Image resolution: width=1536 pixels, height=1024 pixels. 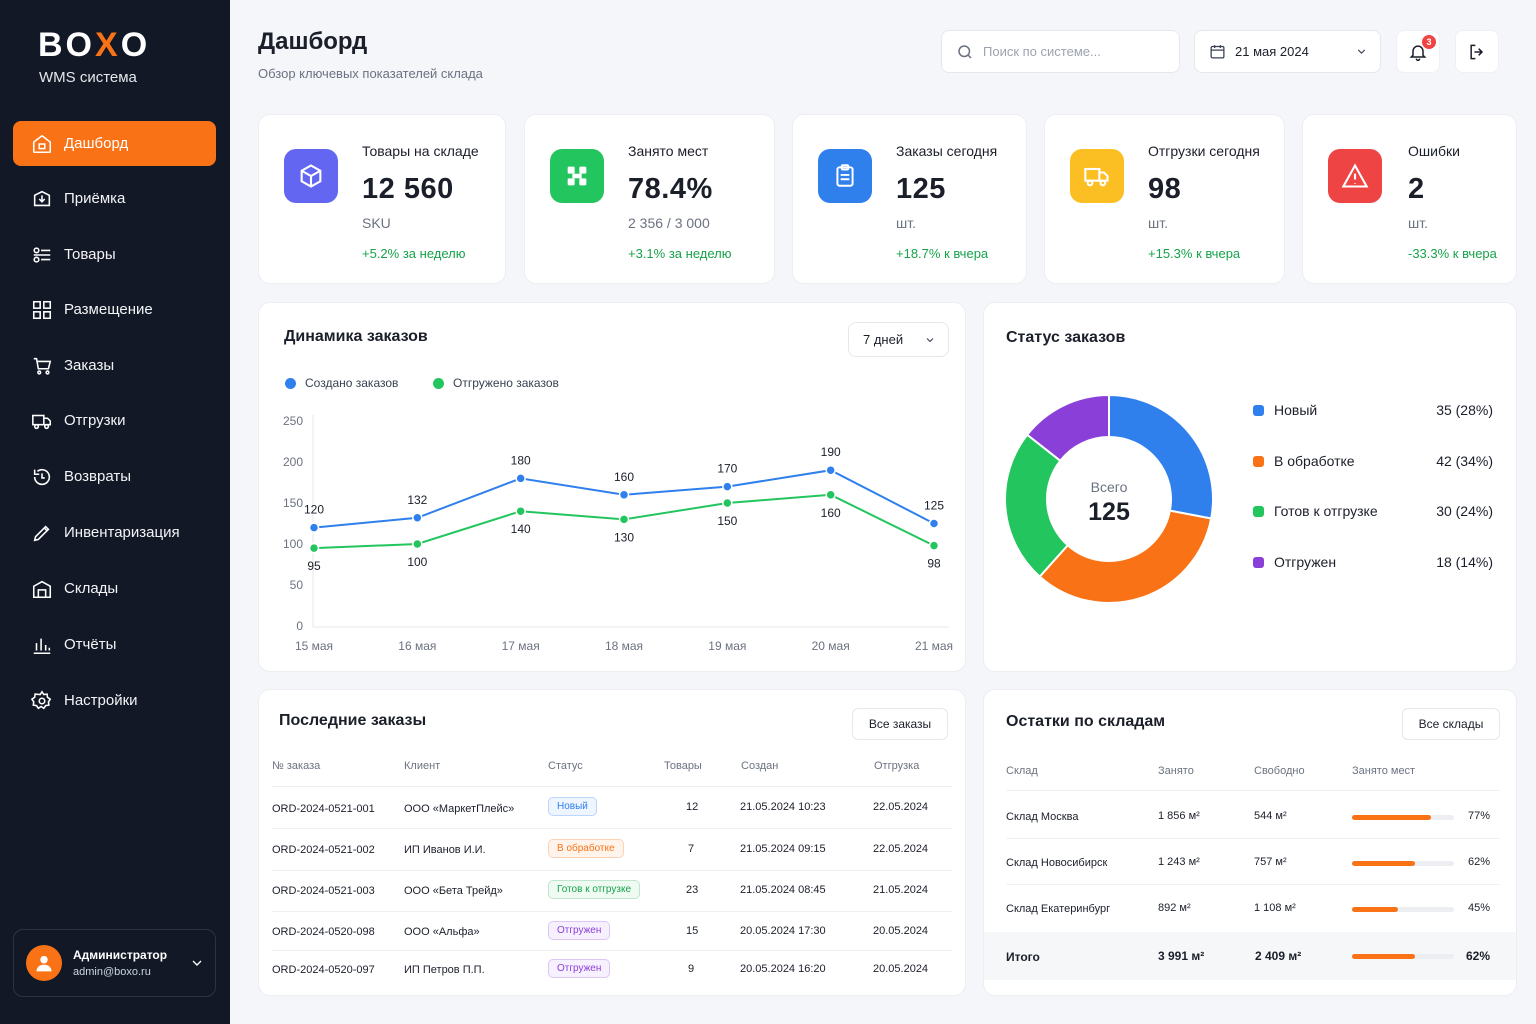 What do you see at coordinates (691, 969) in the screenshot?
I see `order-items: 9` at bounding box center [691, 969].